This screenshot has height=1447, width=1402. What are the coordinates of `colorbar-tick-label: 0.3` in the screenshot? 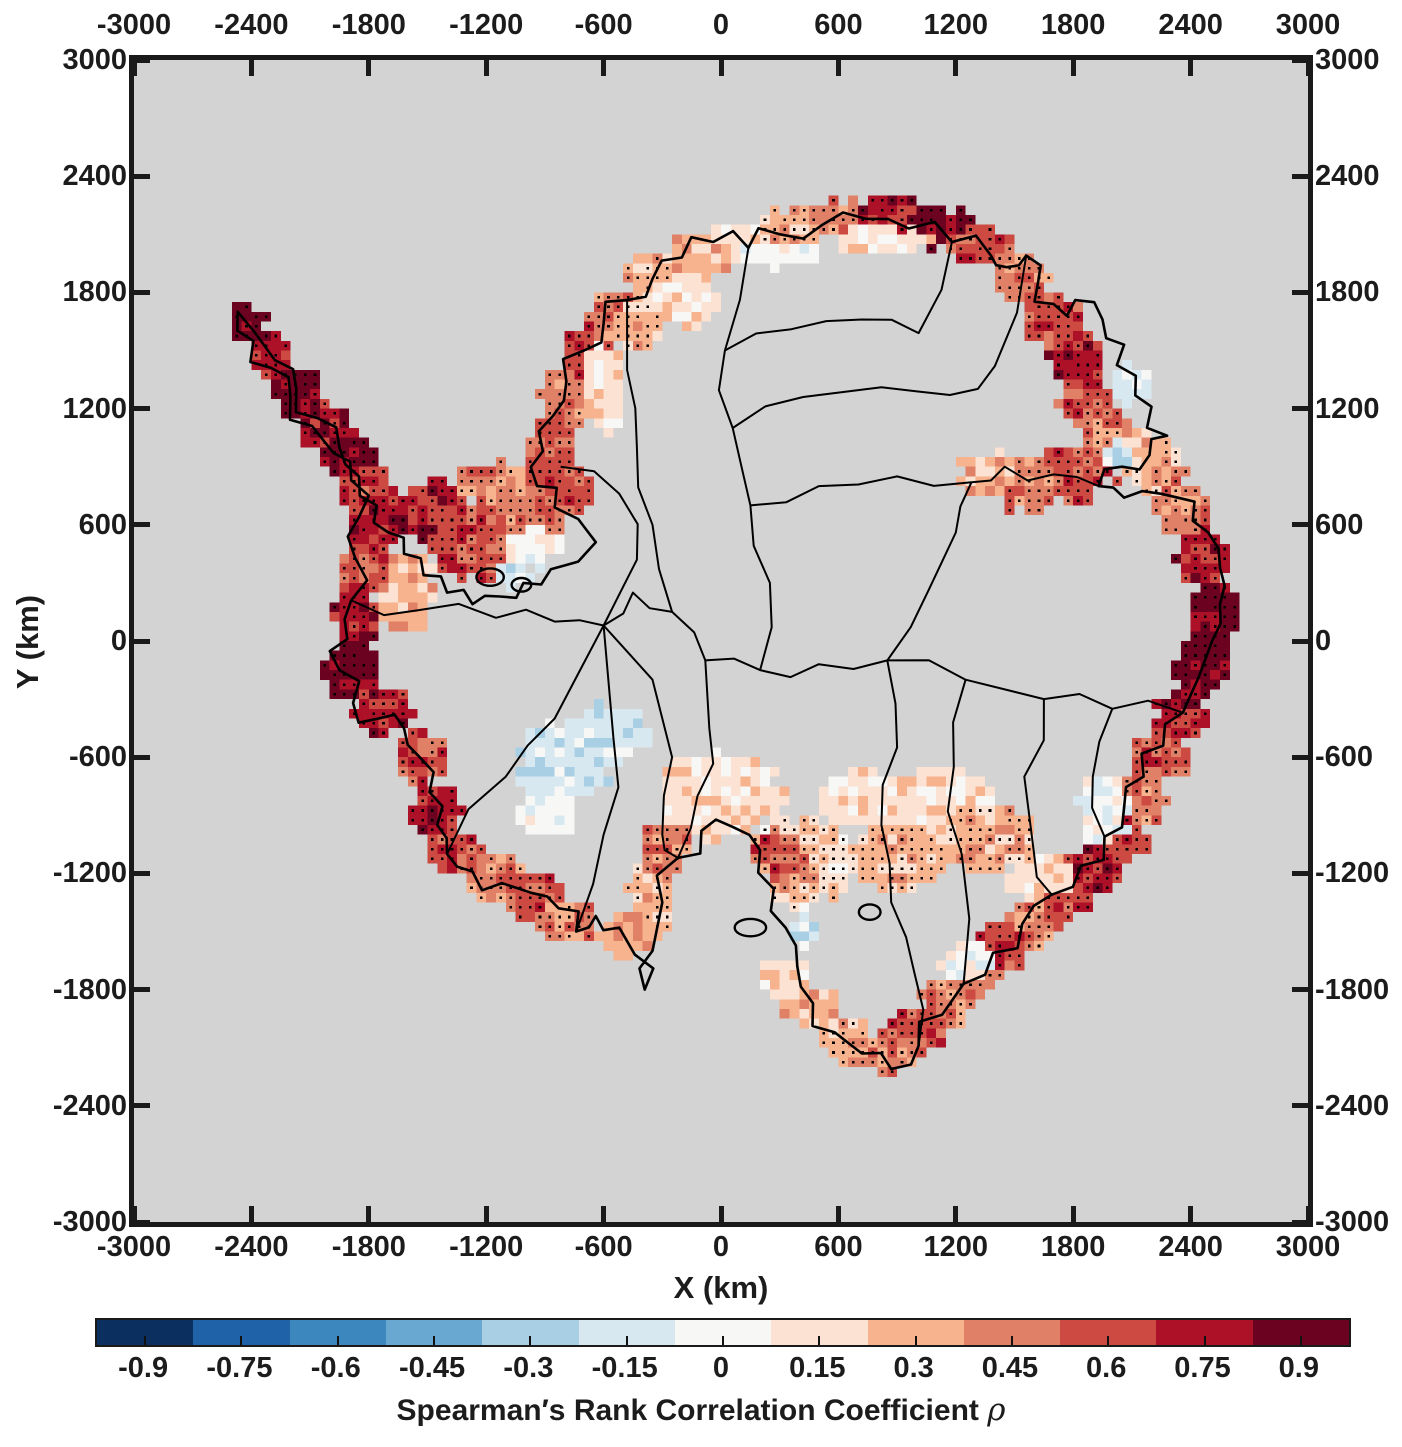 It's located at (913, 1368).